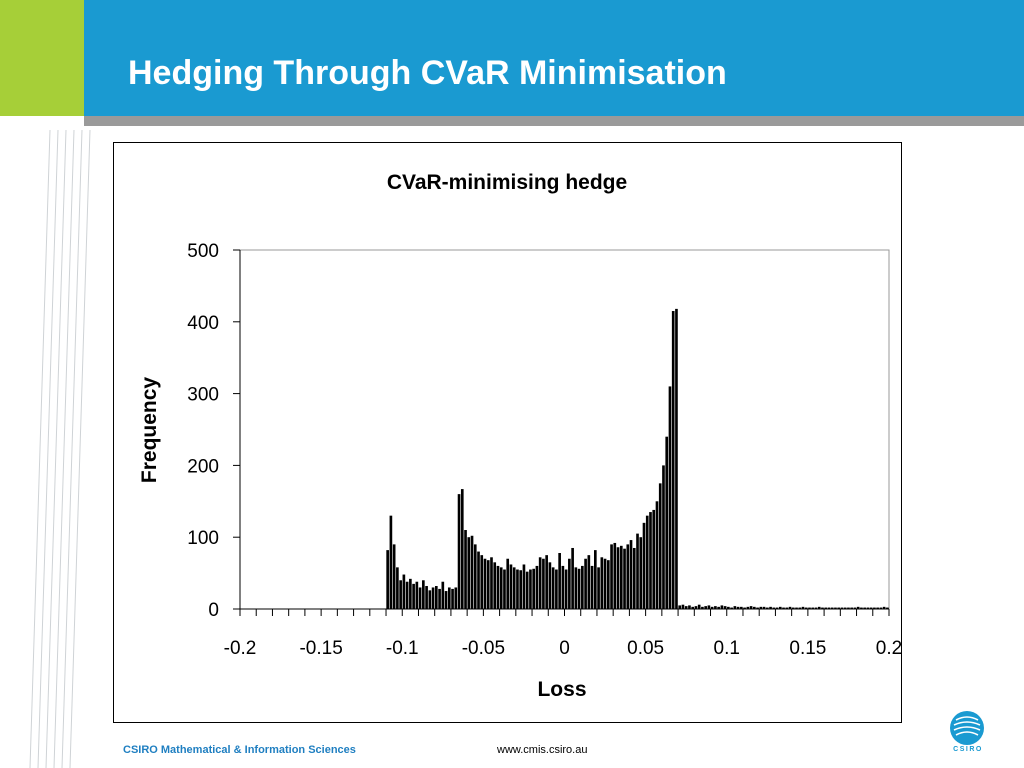  Describe the element at coordinates (203, 538) in the screenshot. I see `y-tick-label: 100` at that location.